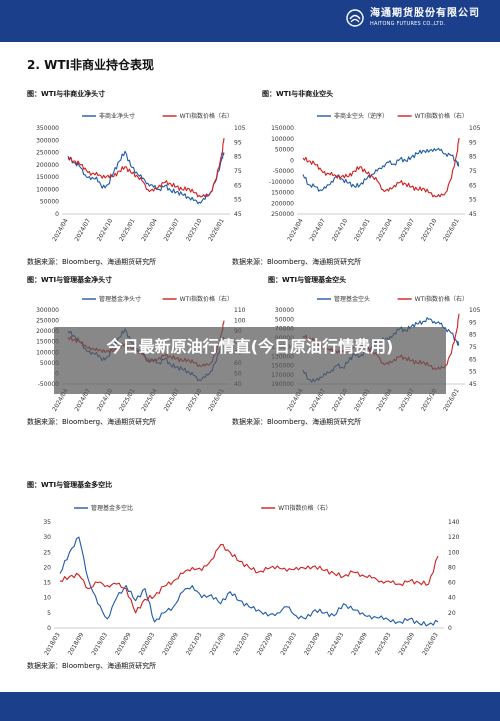 The width and height of the screenshot is (500, 721). What do you see at coordinates (297, 262) in the screenshot?
I see `chart2-source: 数据来源：Bloomberg、海通期货研究所` at bounding box center [297, 262].